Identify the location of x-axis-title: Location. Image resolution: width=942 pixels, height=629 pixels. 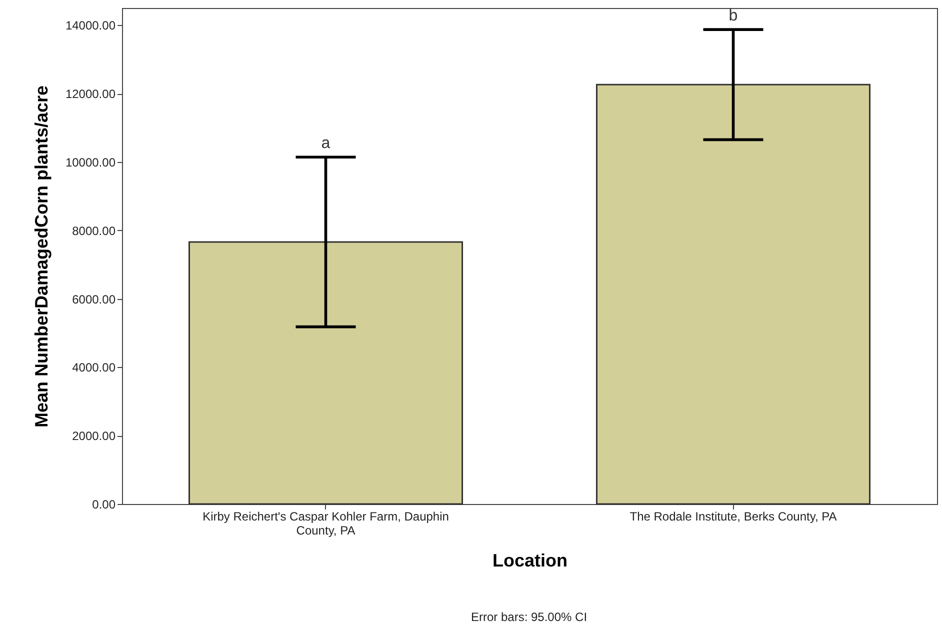
(530, 560).